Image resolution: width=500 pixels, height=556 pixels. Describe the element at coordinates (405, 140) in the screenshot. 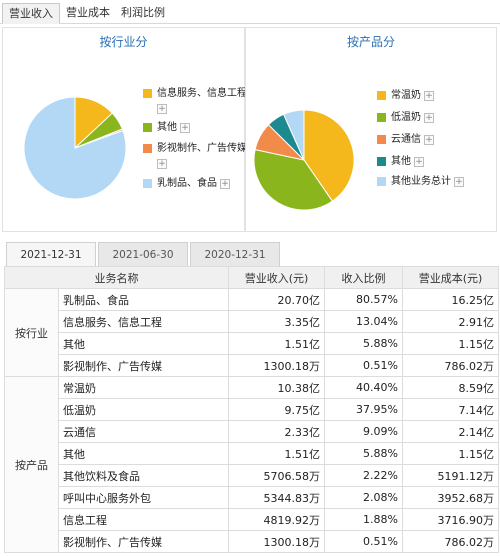

I see `legend-item-cloud-comm: 云通信 +` at that location.